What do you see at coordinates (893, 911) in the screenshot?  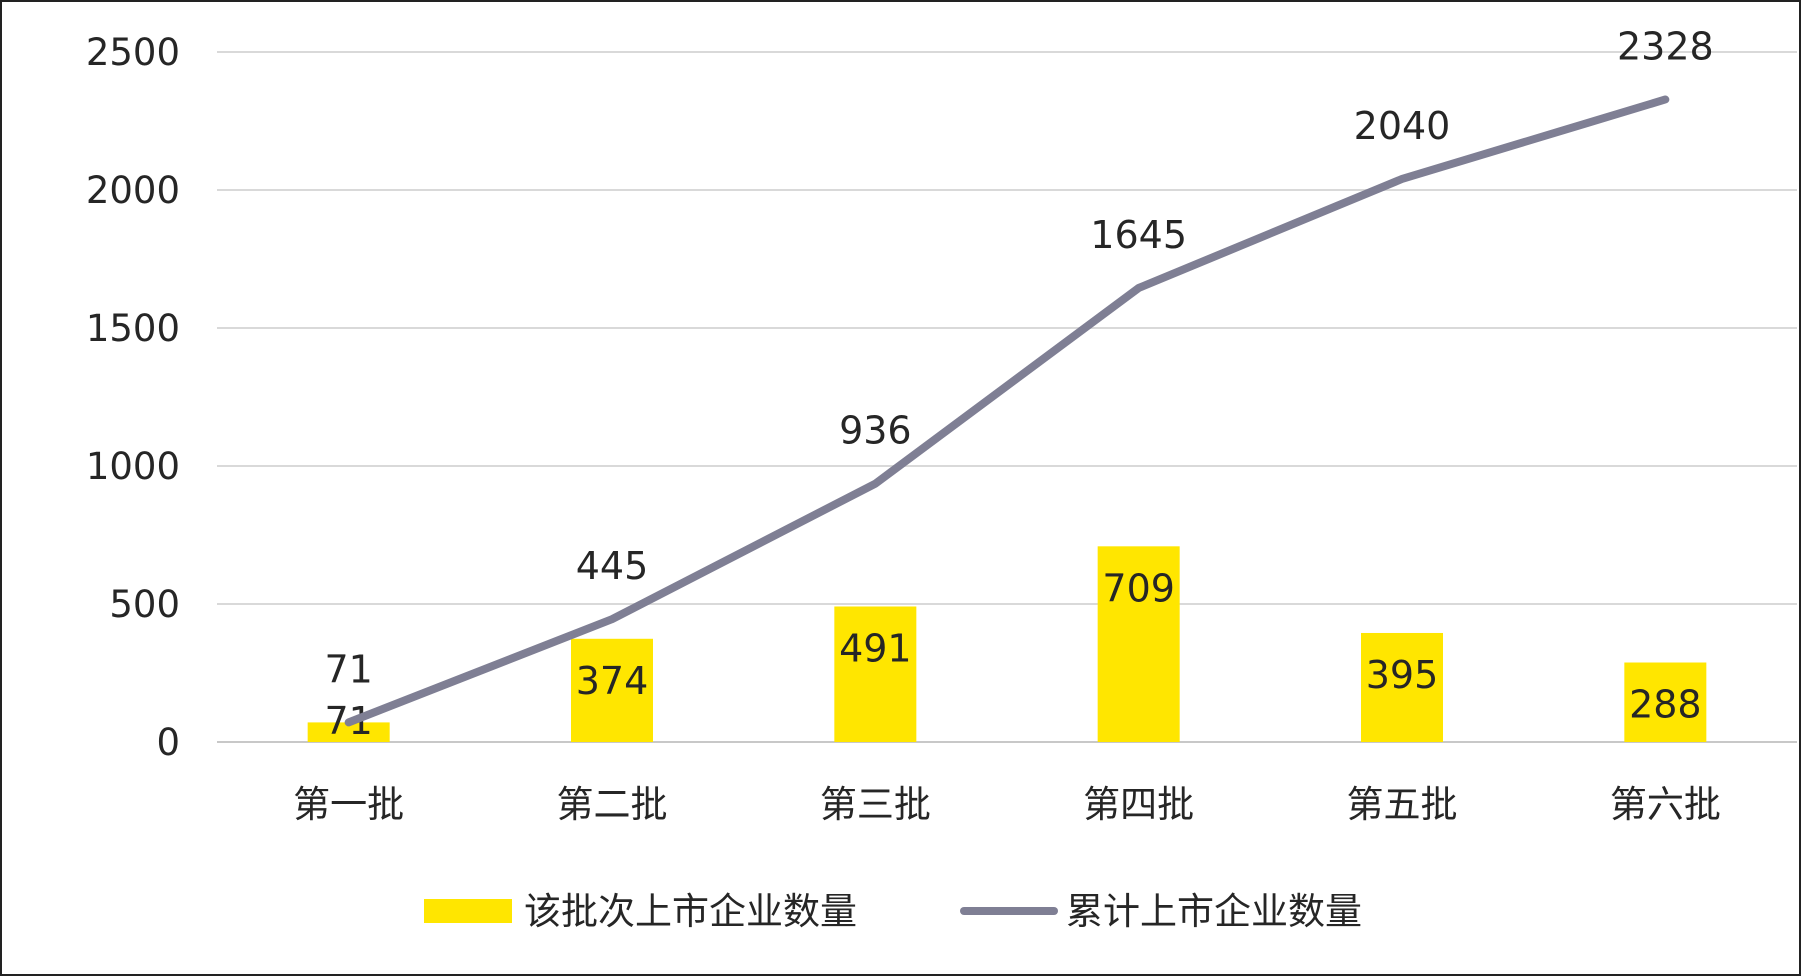 I see `legend: 该批次上市企业数量 累计上市企业数量` at bounding box center [893, 911].